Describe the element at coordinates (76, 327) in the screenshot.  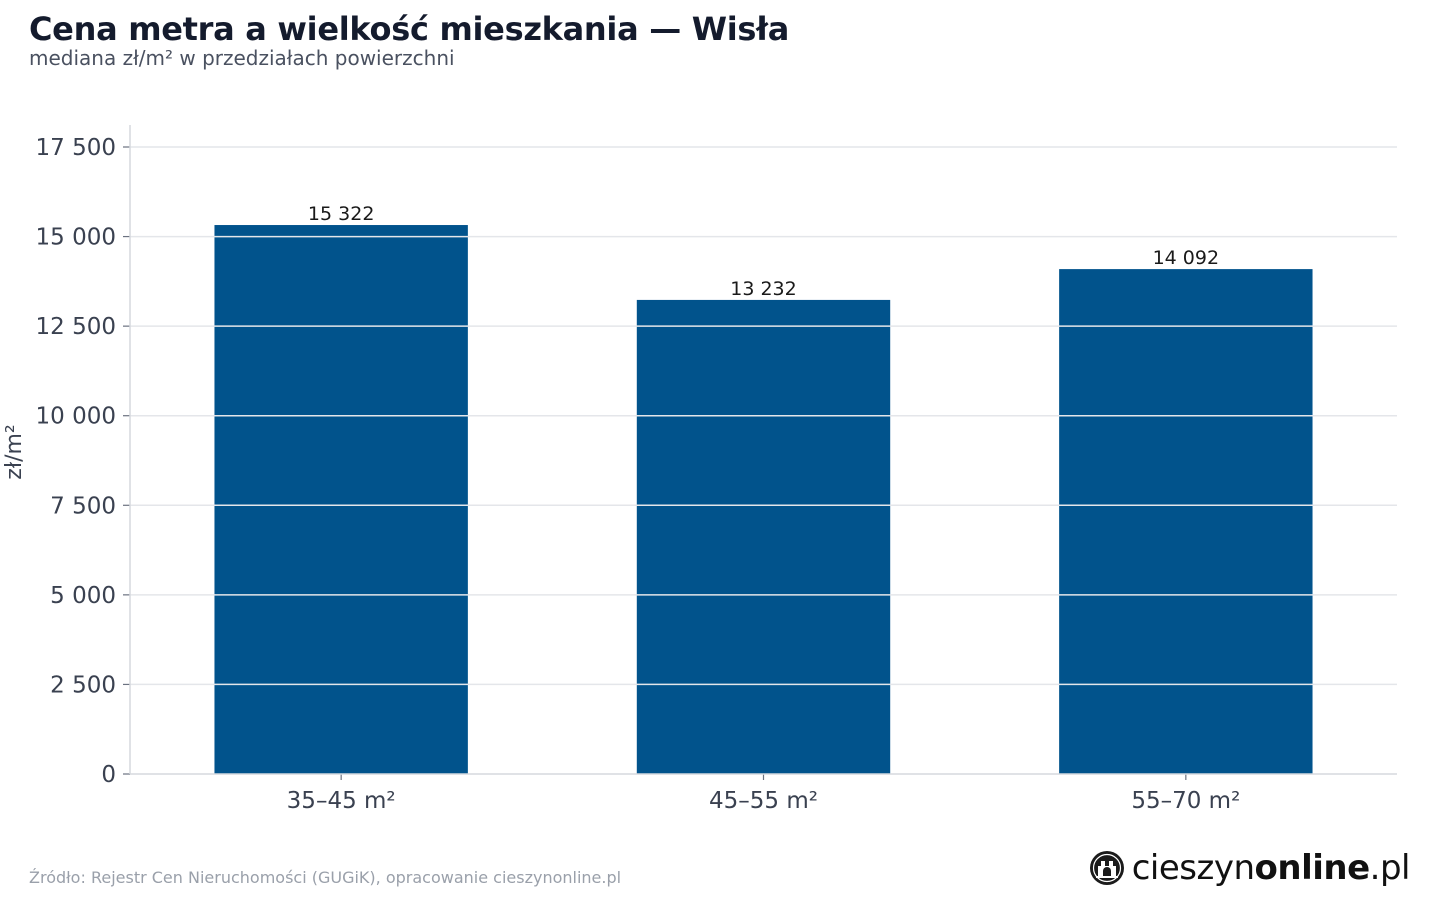
I see `y-tick-label: 12 500` at that location.